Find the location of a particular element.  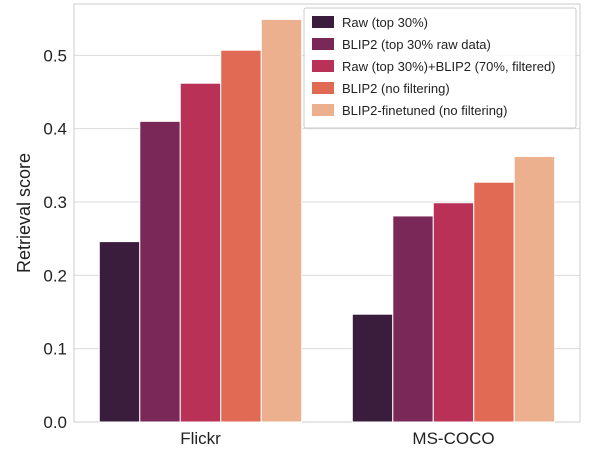

y-tick-label: 0.1 is located at coordinates (55, 349).